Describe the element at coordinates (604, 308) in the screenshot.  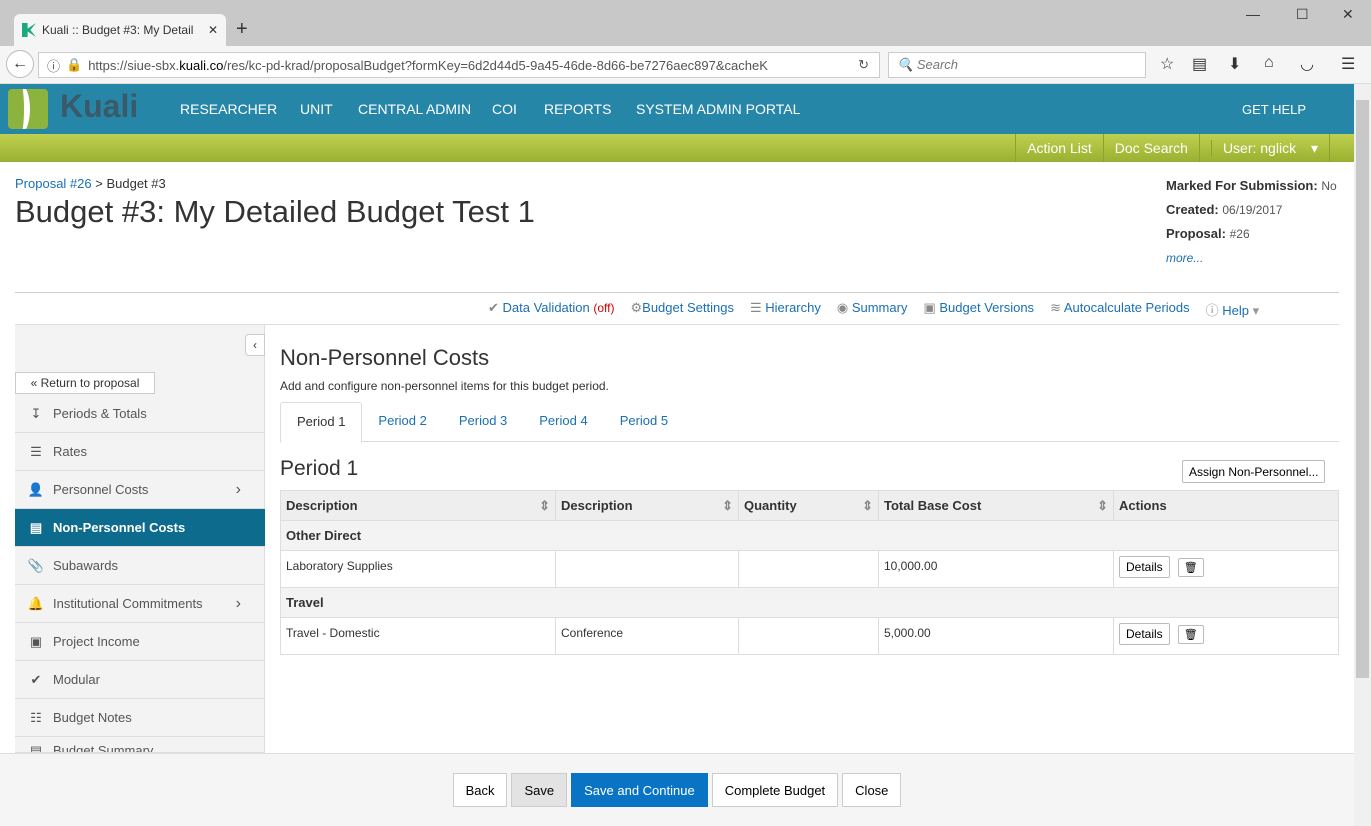
I see `validation-state: (off)` at that location.